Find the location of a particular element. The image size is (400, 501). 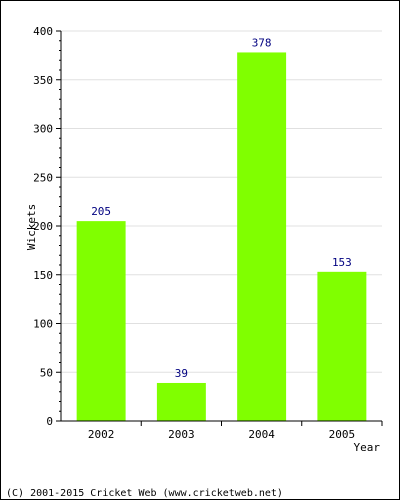

data-label-2002: 205 is located at coordinates (101, 211).